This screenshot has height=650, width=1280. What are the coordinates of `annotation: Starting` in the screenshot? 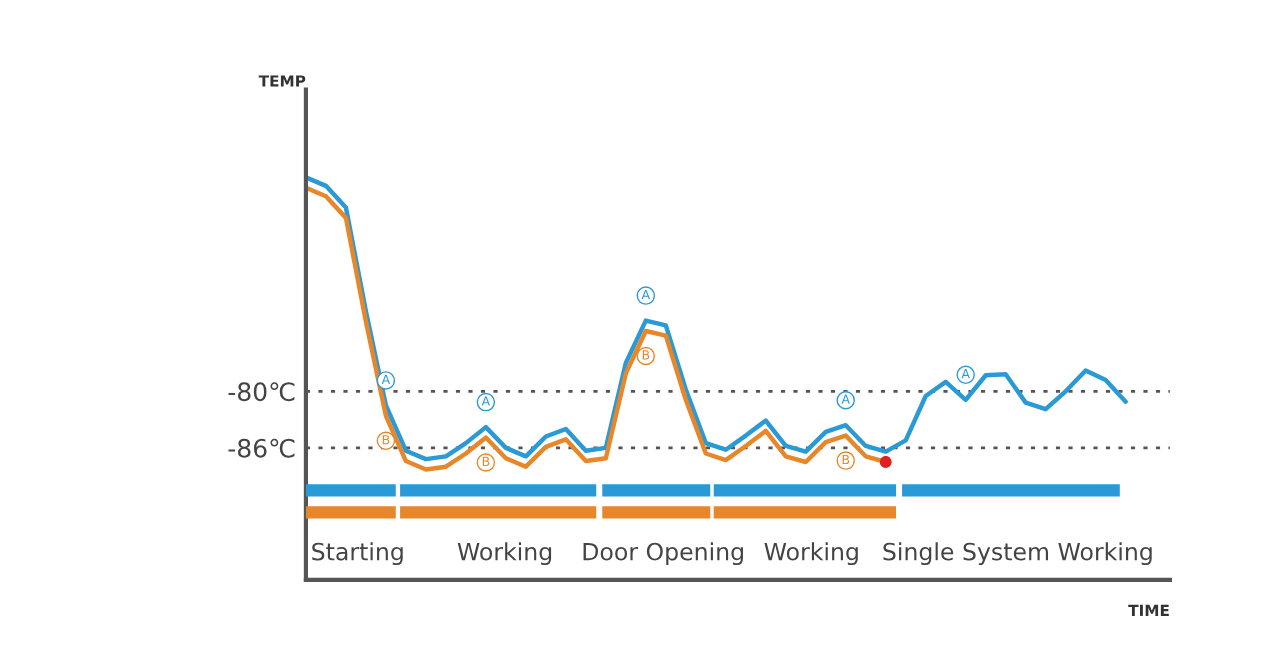 It's located at (357, 554).